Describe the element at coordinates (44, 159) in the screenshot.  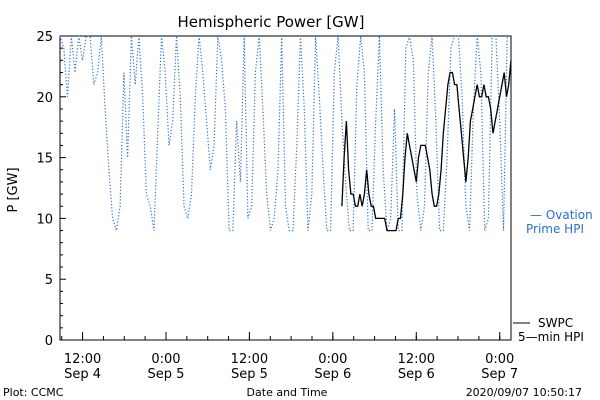
I see `y-tick-label: 15` at that location.